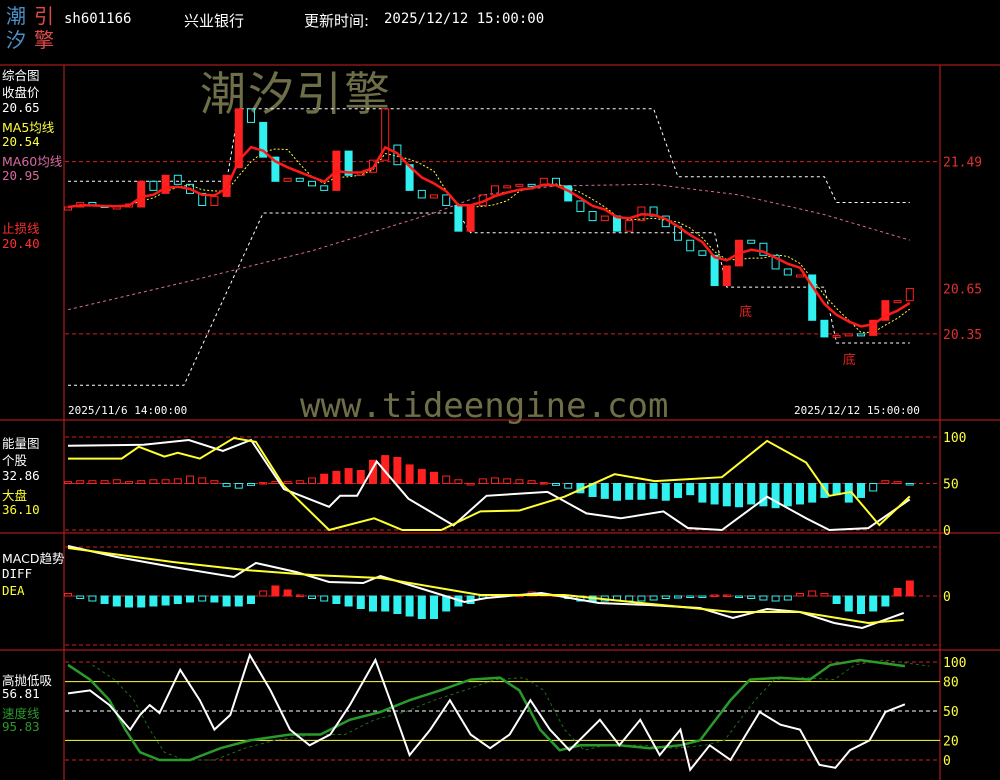 This screenshot has width=1000, height=780. What do you see at coordinates (962, 335) in the screenshot?
I see `price-tick-label: 20.35` at bounding box center [962, 335].